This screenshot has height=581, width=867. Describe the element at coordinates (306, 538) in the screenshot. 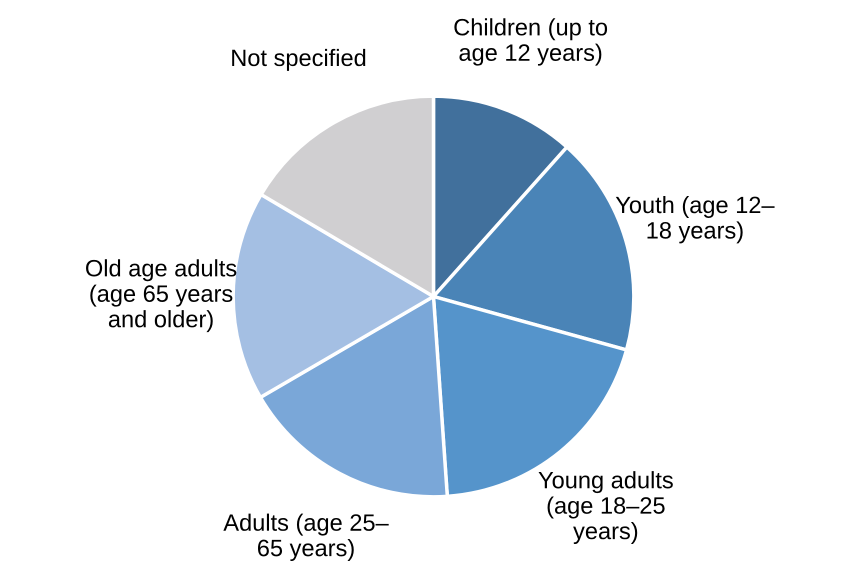

I see `slice-label: Adults (age 25– 65 years)` at that location.